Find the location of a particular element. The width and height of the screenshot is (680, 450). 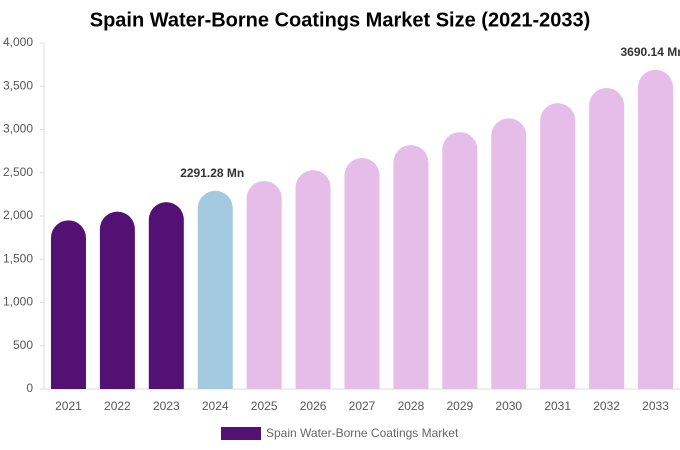

x-tick-label: 2022 is located at coordinates (117, 406).